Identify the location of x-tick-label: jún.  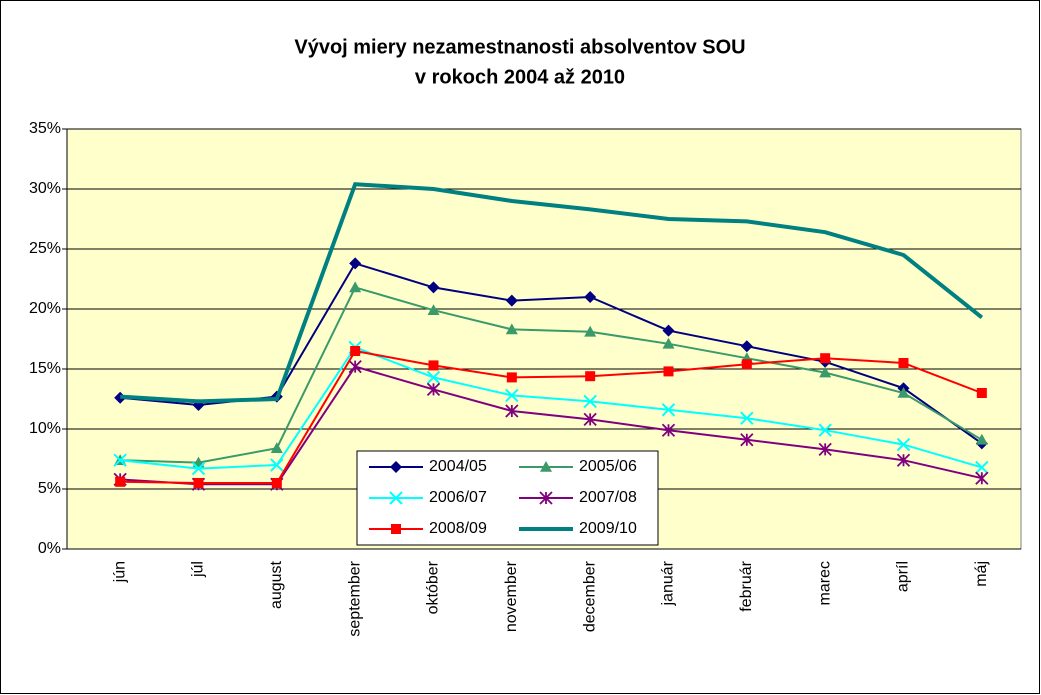
(119, 572).